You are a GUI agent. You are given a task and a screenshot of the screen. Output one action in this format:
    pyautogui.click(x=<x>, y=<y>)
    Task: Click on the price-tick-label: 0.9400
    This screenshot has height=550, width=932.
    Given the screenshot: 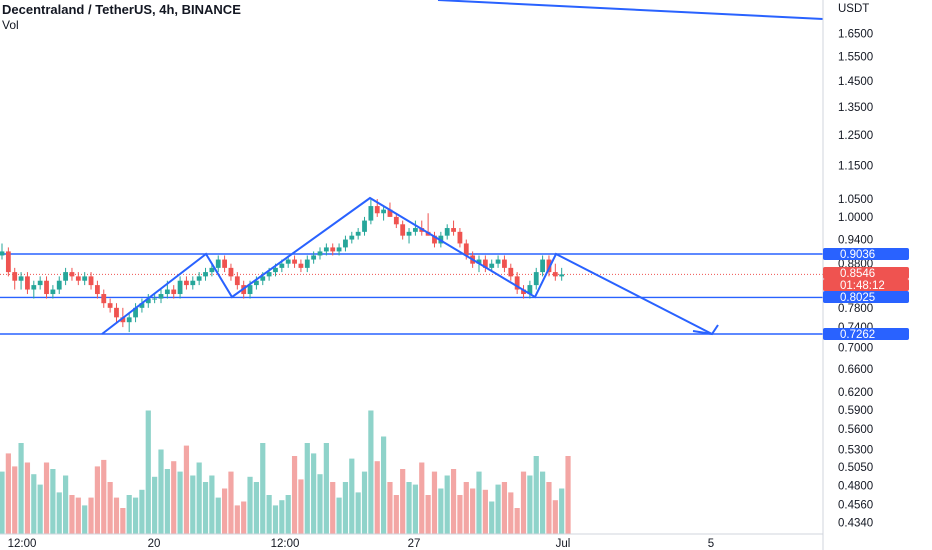 What is the action you would take?
    pyautogui.click(x=855, y=241)
    